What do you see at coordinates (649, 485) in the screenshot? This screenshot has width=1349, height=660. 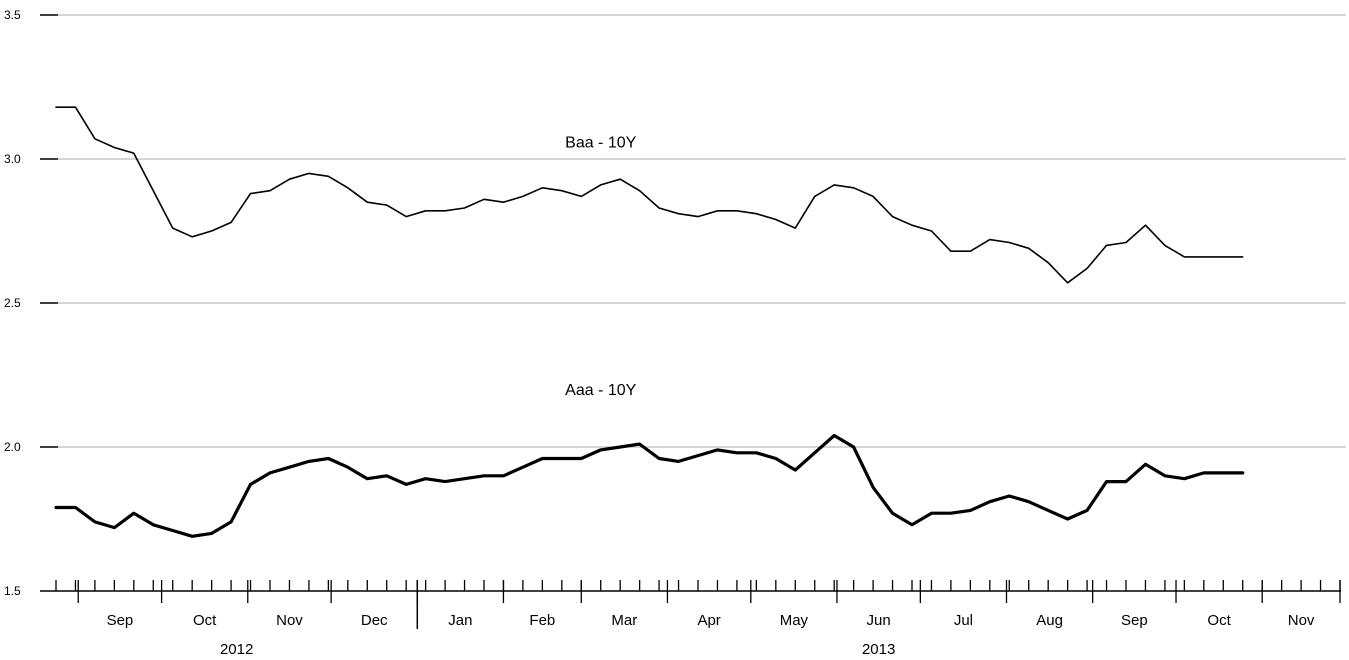 I see `series-line-aaa` at bounding box center [649, 485].